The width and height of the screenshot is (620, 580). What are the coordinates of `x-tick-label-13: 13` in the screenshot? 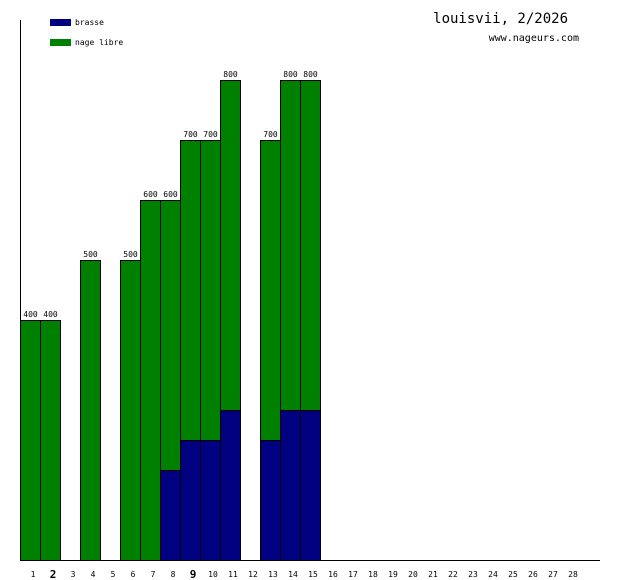 It's located at (273, 574).